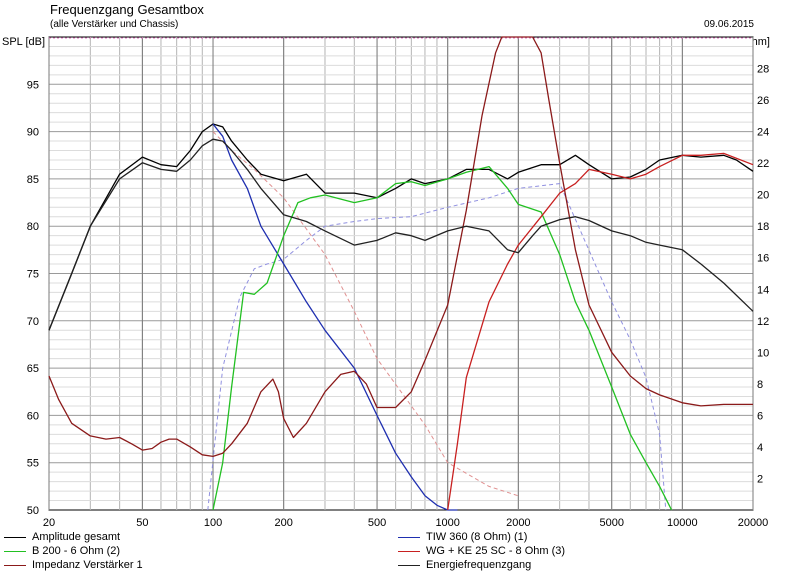  What do you see at coordinates (477, 537) in the screenshot?
I see `legend-label: TIW 360 (8 Ohm) (1)` at bounding box center [477, 537].